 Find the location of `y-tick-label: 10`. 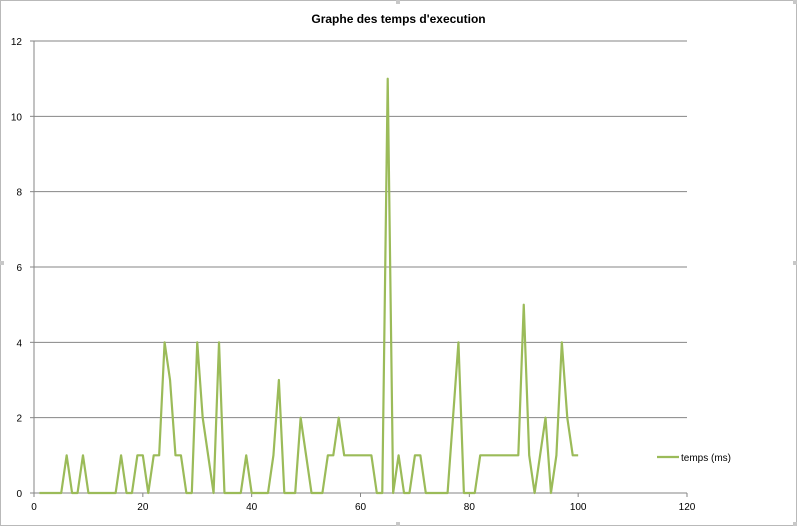

y-tick-label: 10 is located at coordinates (17, 117).